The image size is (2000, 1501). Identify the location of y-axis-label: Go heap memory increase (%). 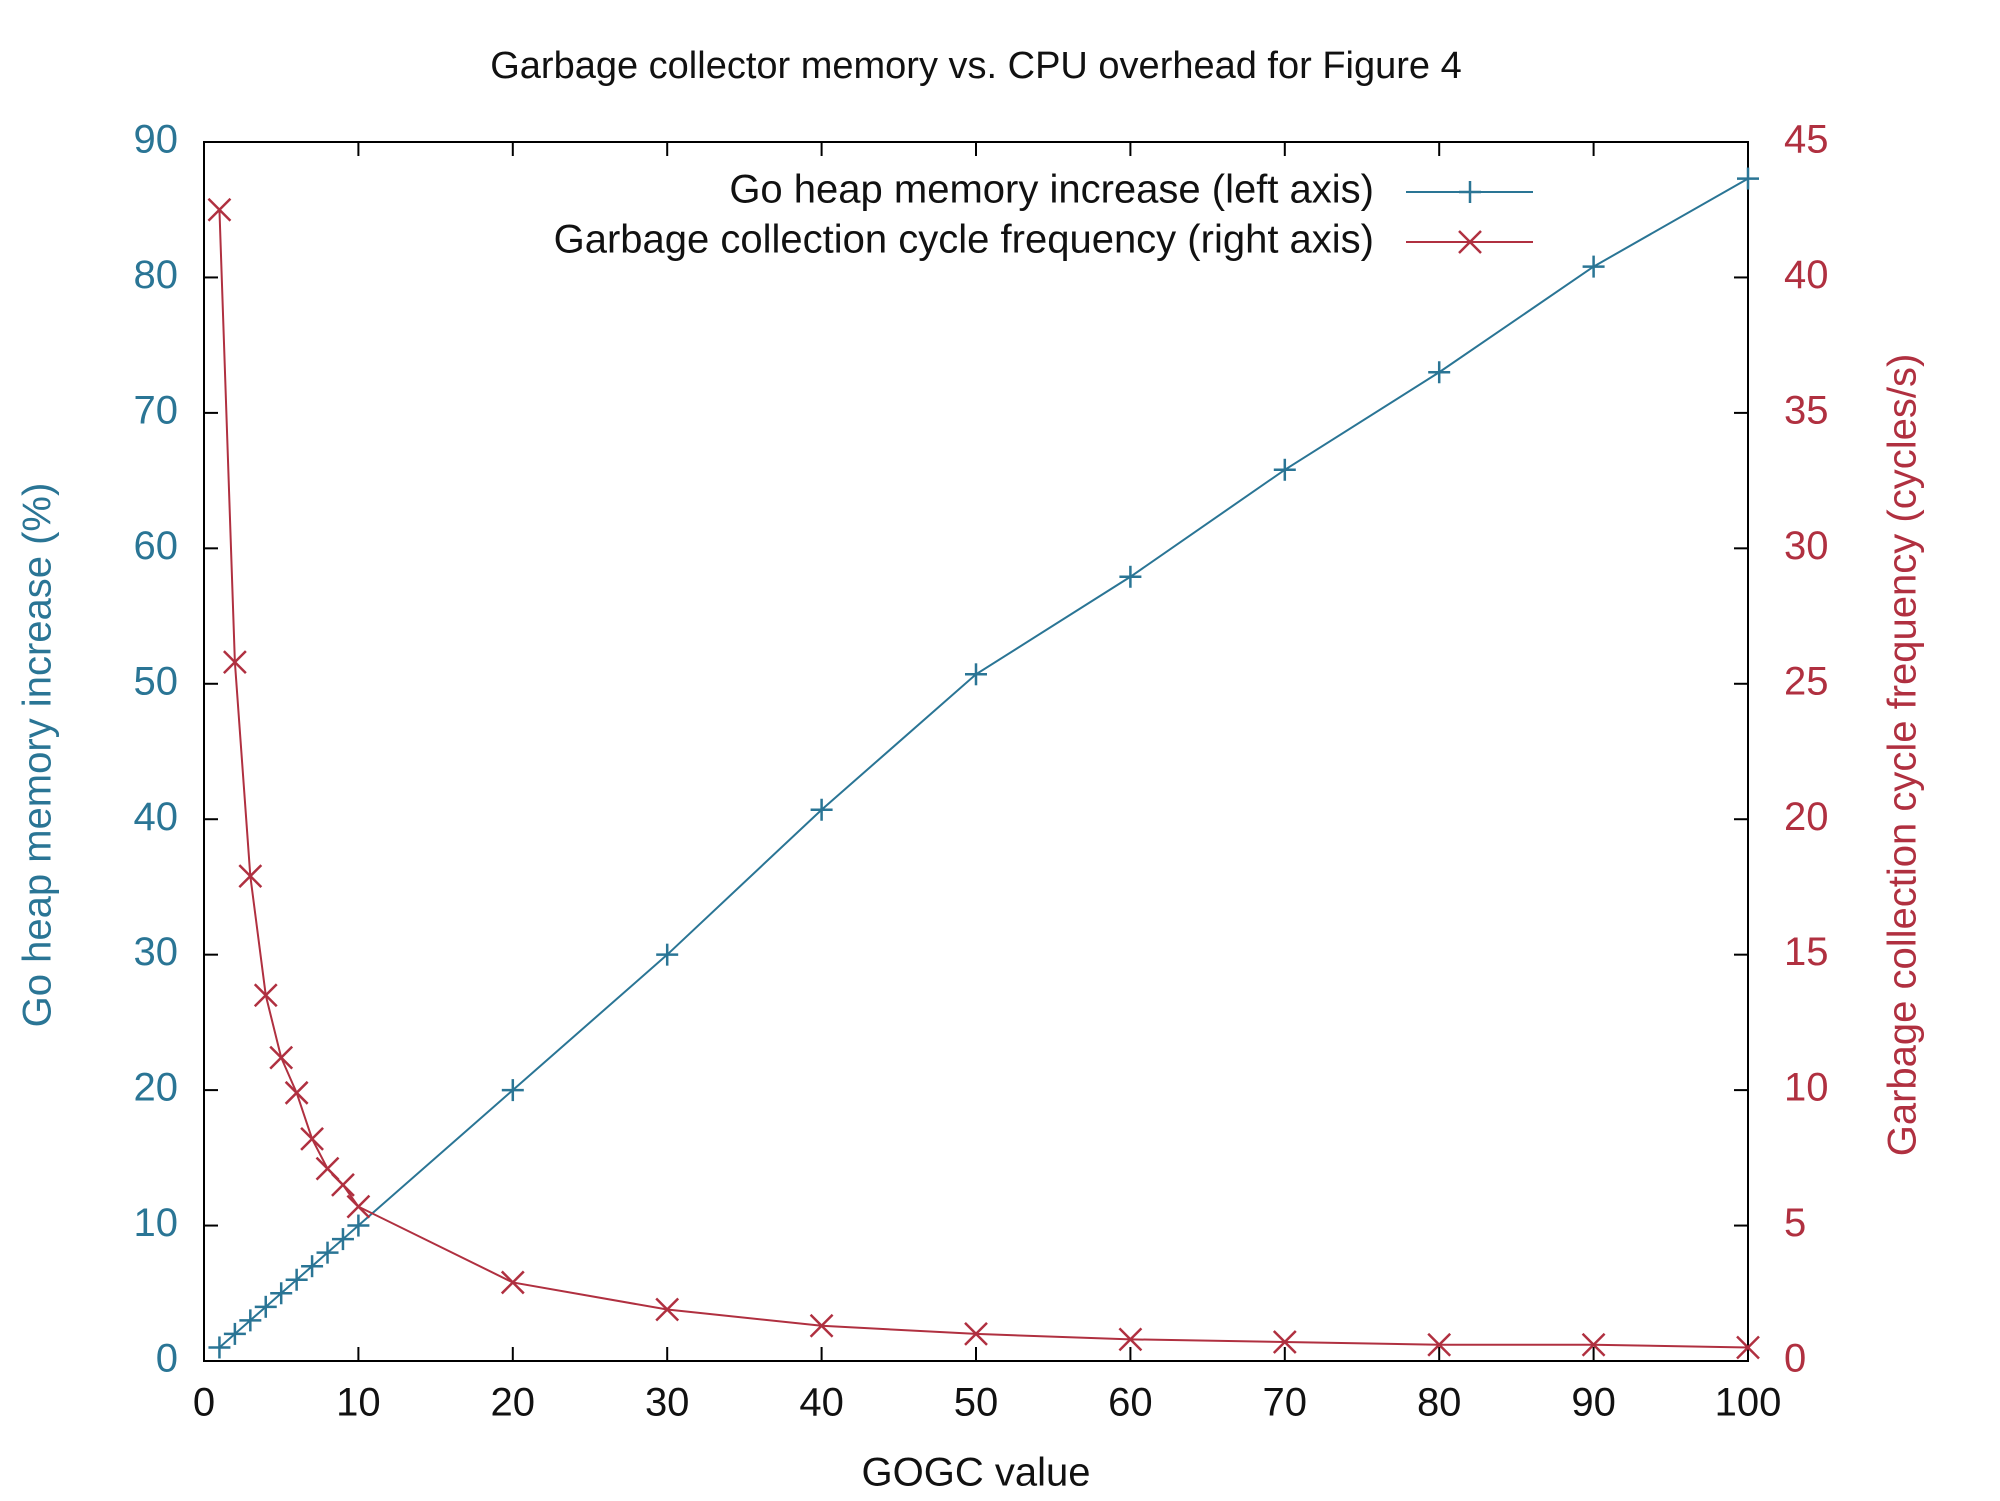
(38, 755).